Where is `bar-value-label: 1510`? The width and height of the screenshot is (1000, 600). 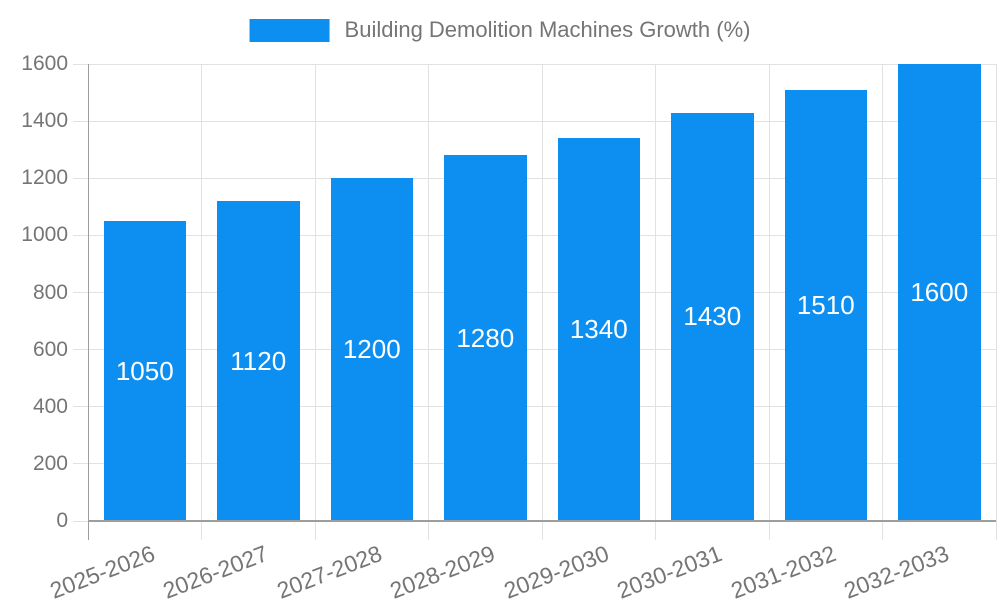
bar-value-label: 1510 is located at coordinates (825, 304).